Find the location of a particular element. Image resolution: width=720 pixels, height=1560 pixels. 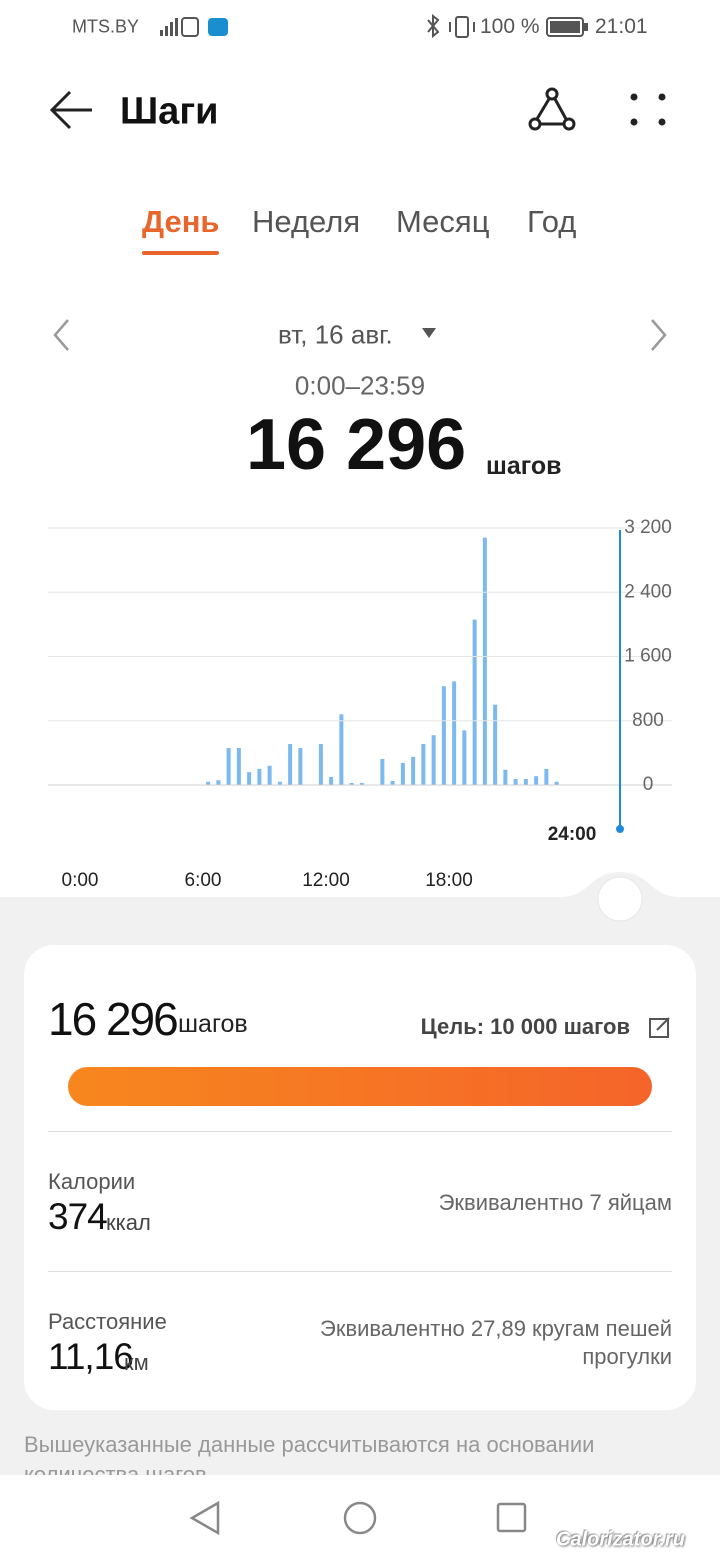

next-day is located at coordinates (658, 335).